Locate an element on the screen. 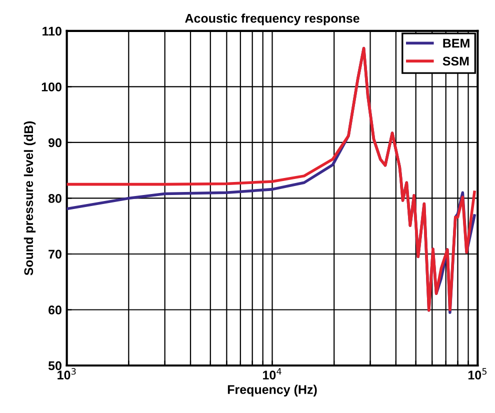 The width and height of the screenshot is (495, 413). legend-label: SSM is located at coordinates (455, 61).